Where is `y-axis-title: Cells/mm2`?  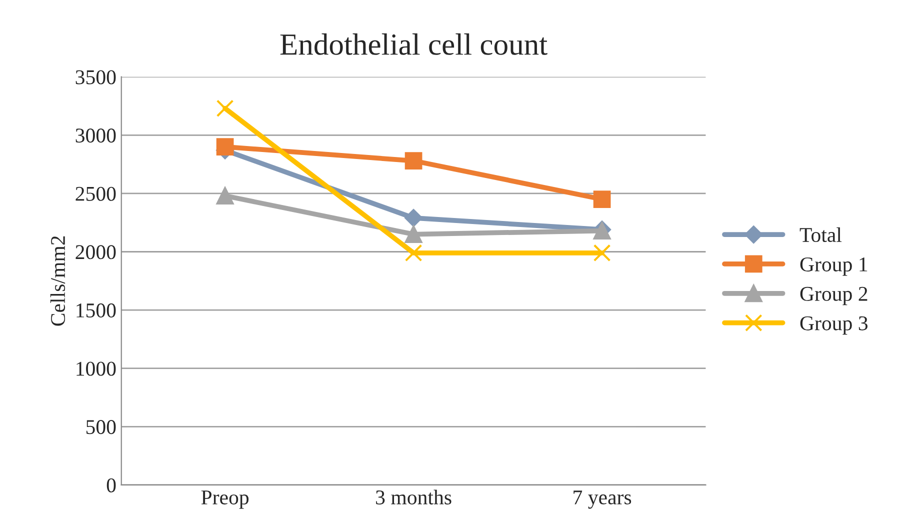
y-axis-title: Cells/mm2 is located at coordinates (58, 281).